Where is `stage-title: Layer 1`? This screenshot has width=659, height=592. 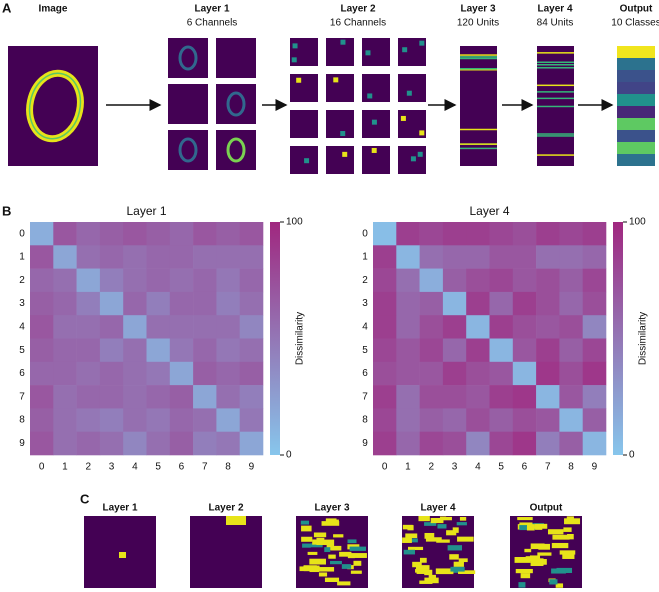
stage-title: Layer 1 is located at coordinates (211, 9).